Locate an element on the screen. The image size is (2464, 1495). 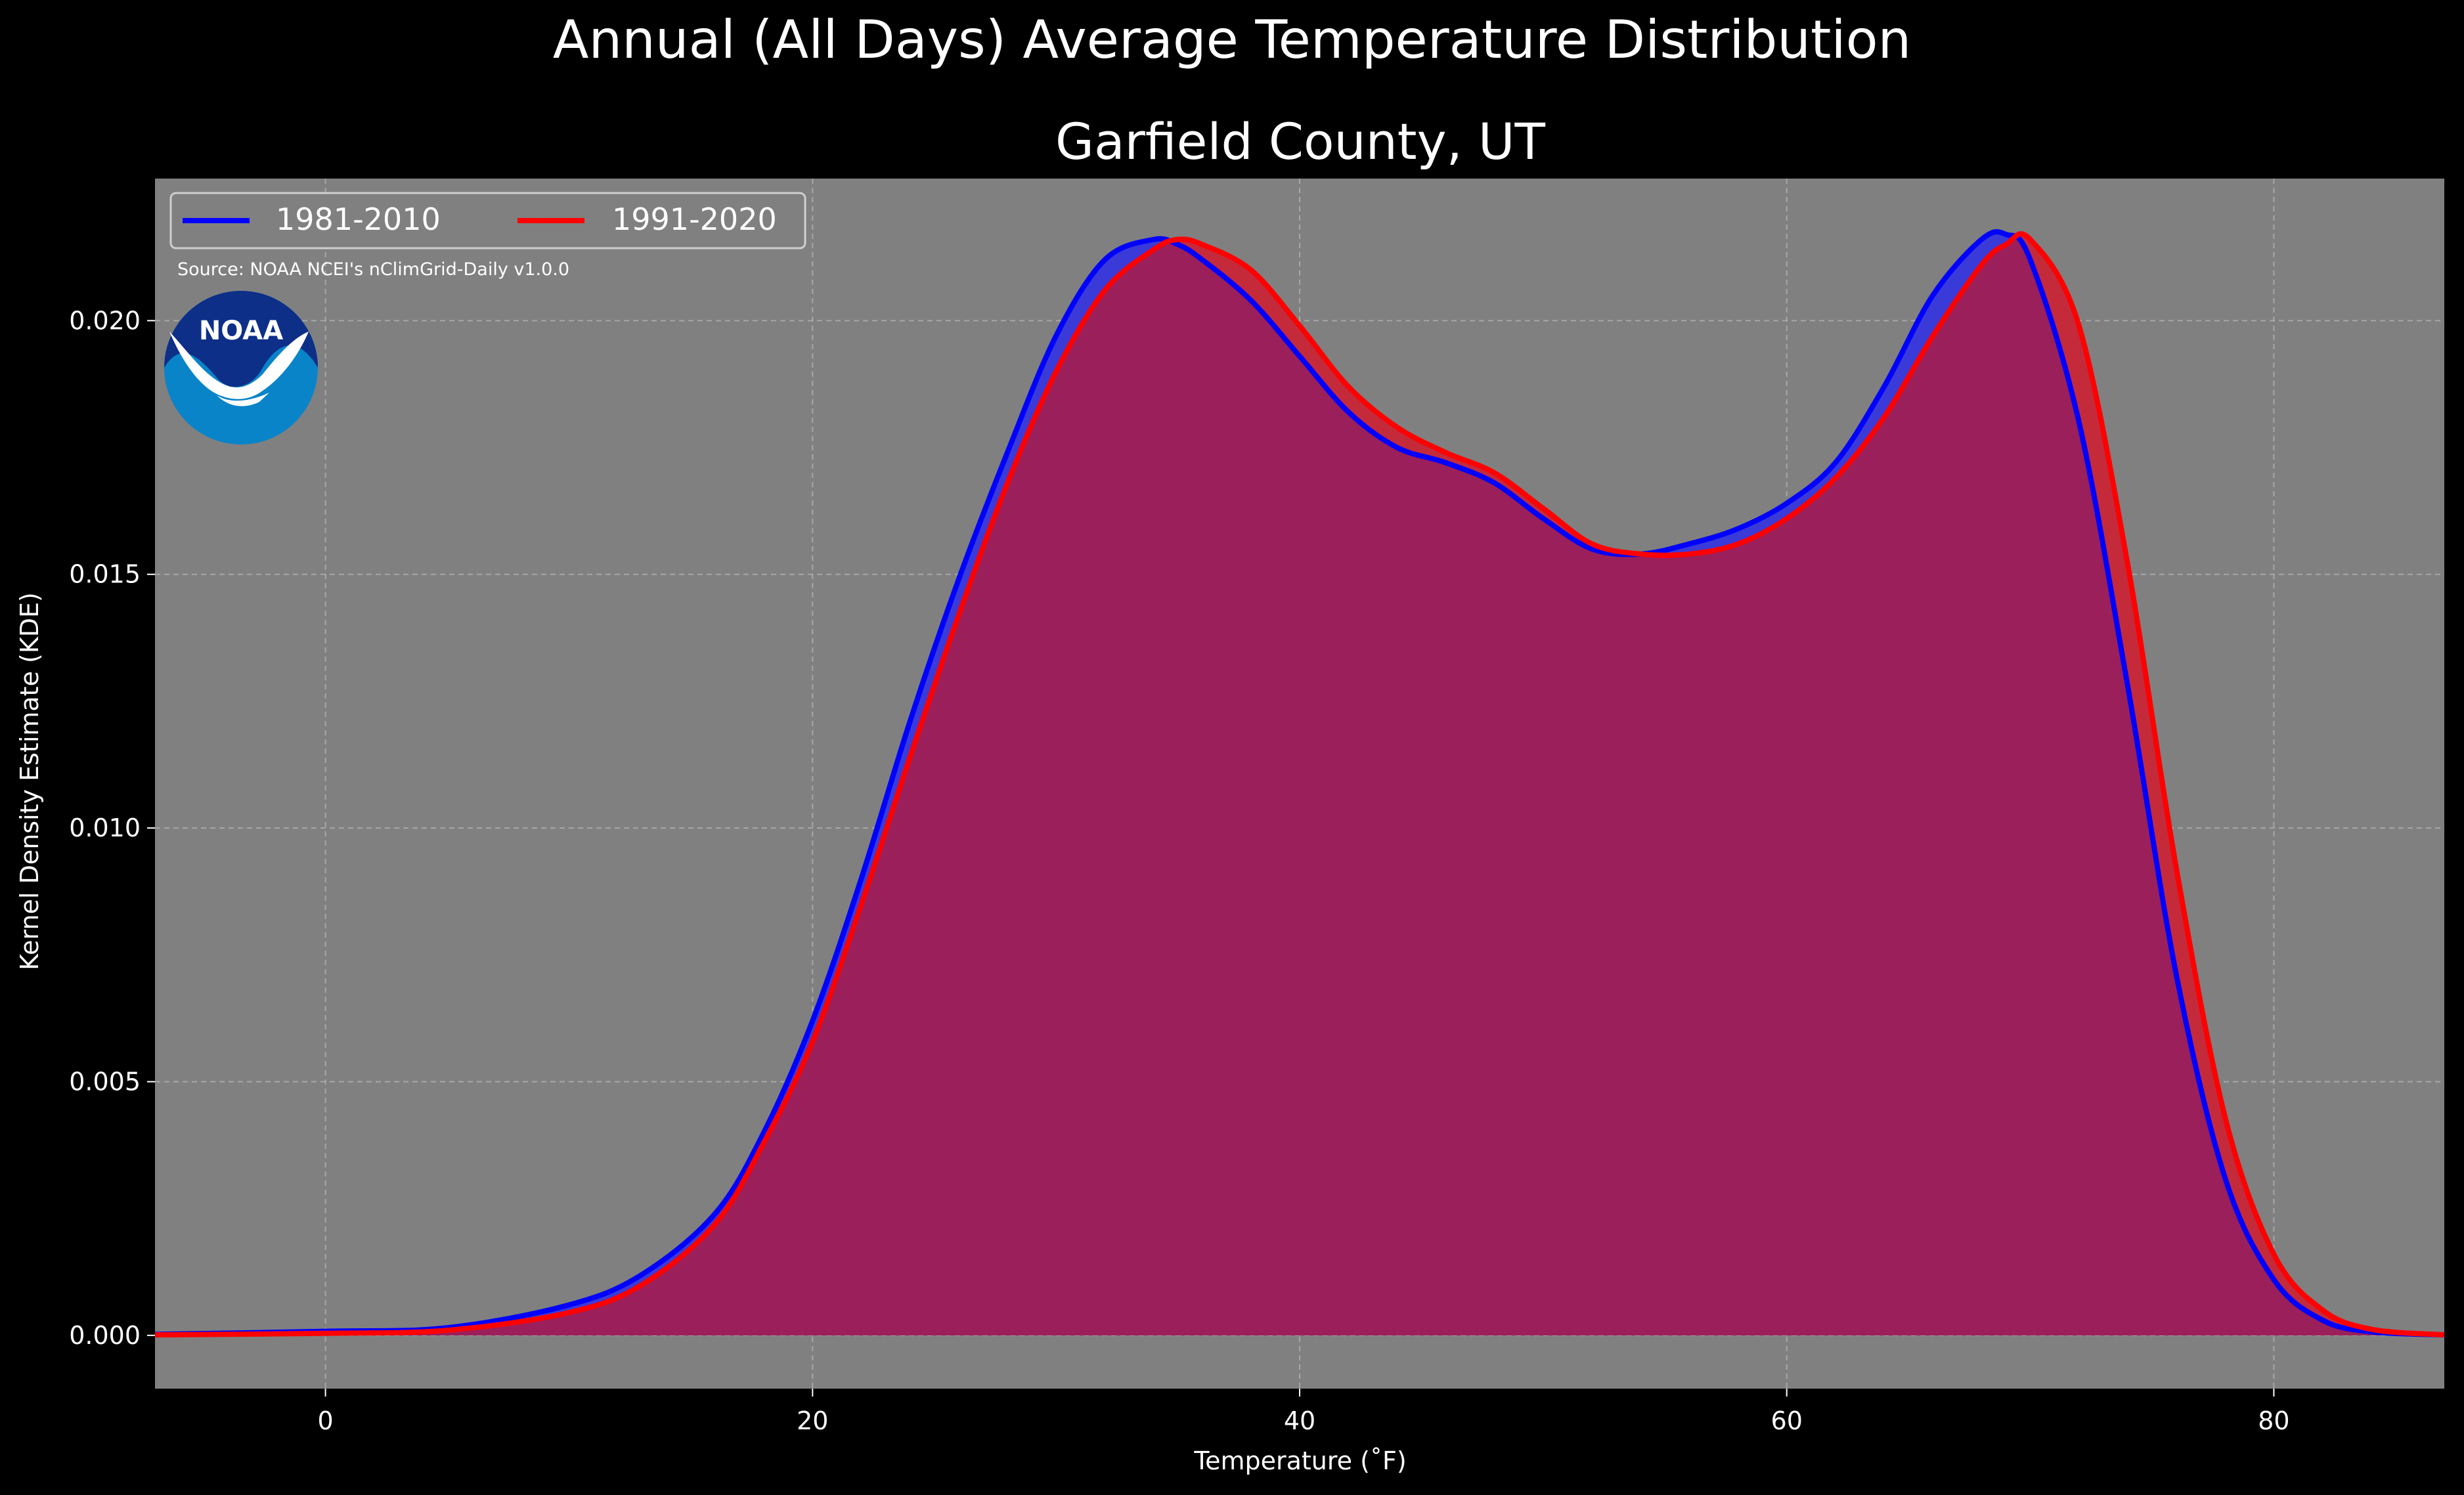
legend: 1981-2010 1991-2020 is located at coordinates (488, 220).